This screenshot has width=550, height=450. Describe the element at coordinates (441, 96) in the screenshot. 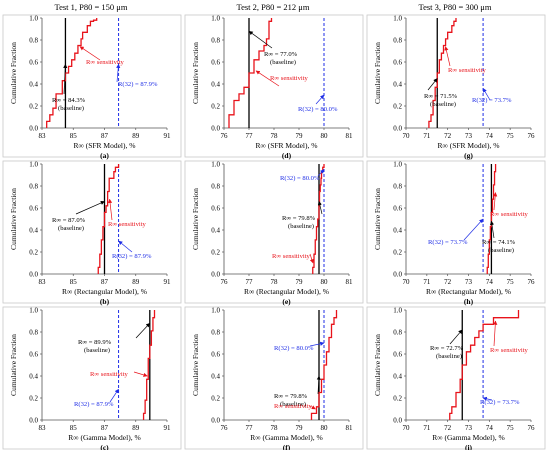

I see `annotation-baseline: R∞ = 71.5%` at that location.